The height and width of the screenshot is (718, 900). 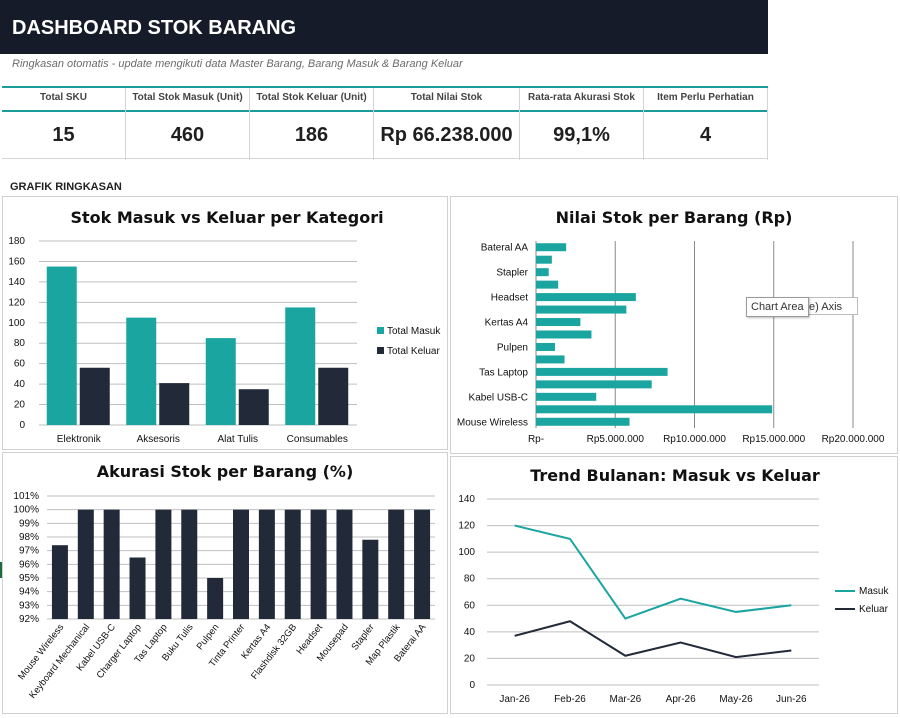 I want to click on kpi-label: Total Stok Masuk (Unit), so click(x=187, y=97).